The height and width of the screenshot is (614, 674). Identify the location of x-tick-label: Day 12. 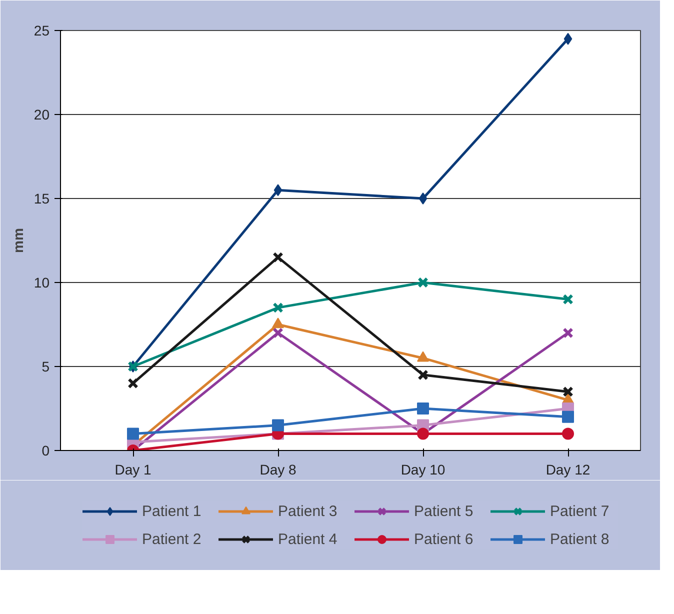
(568, 470).